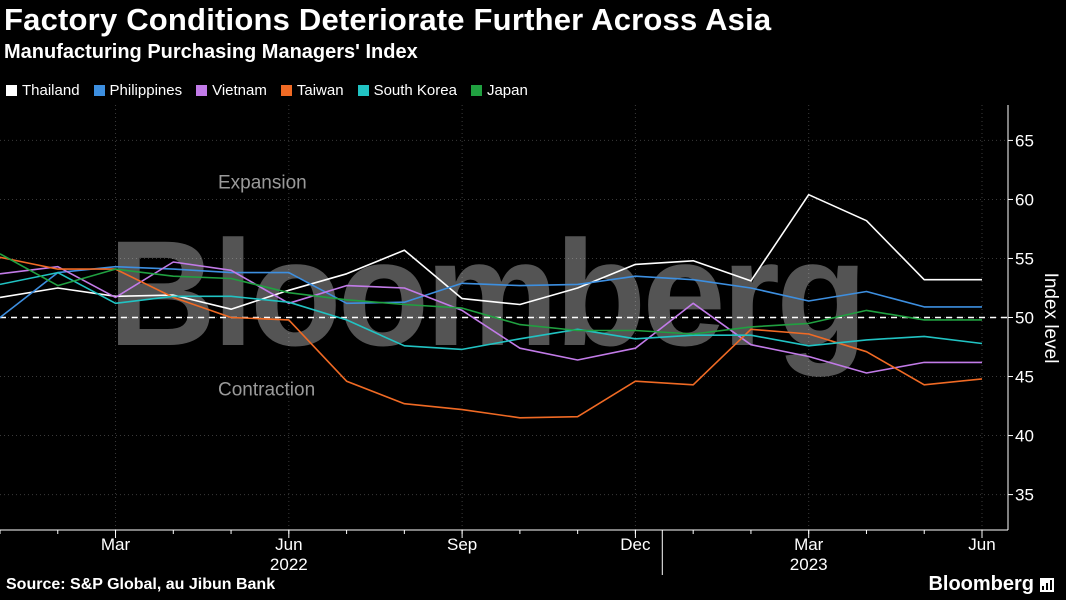 The height and width of the screenshot is (600, 1066). I want to click on y-tick-label: 40, so click(1024, 436).